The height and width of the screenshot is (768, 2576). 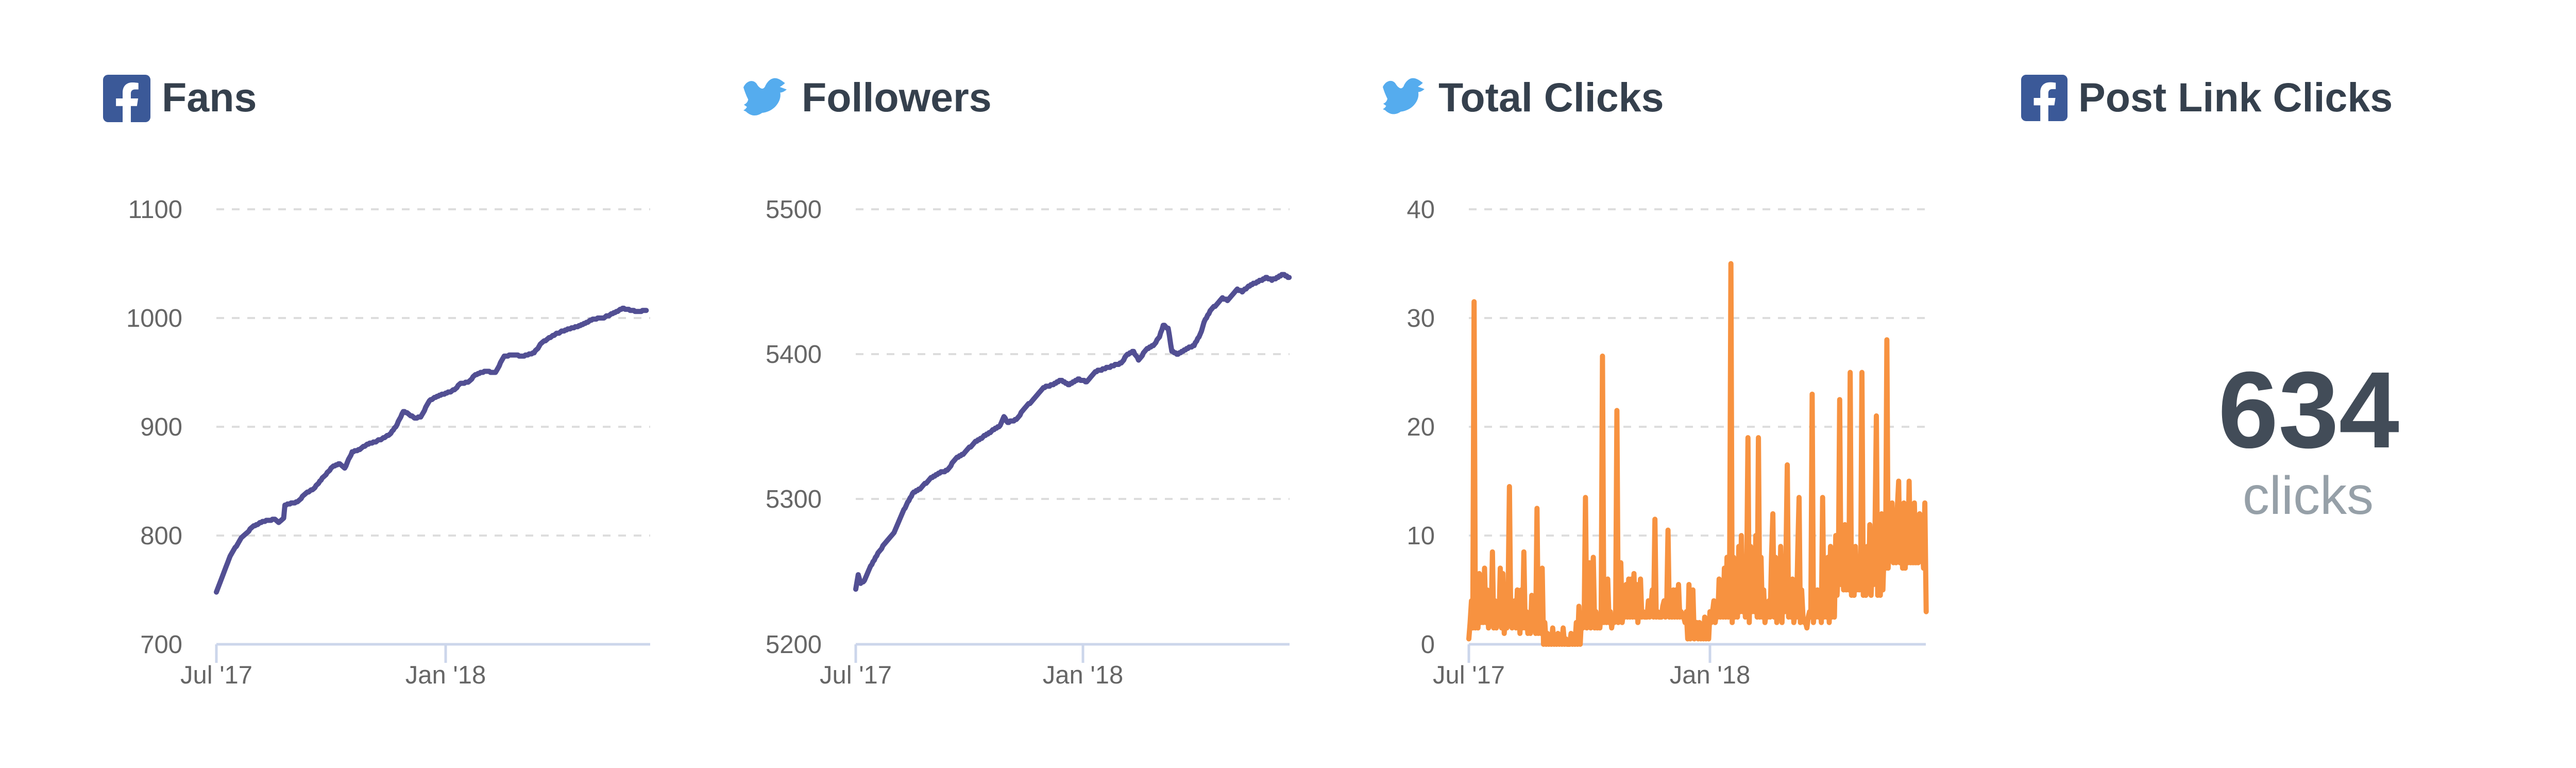 What do you see at coordinates (897, 97) in the screenshot?
I see `svg-text: Followers` at bounding box center [897, 97].